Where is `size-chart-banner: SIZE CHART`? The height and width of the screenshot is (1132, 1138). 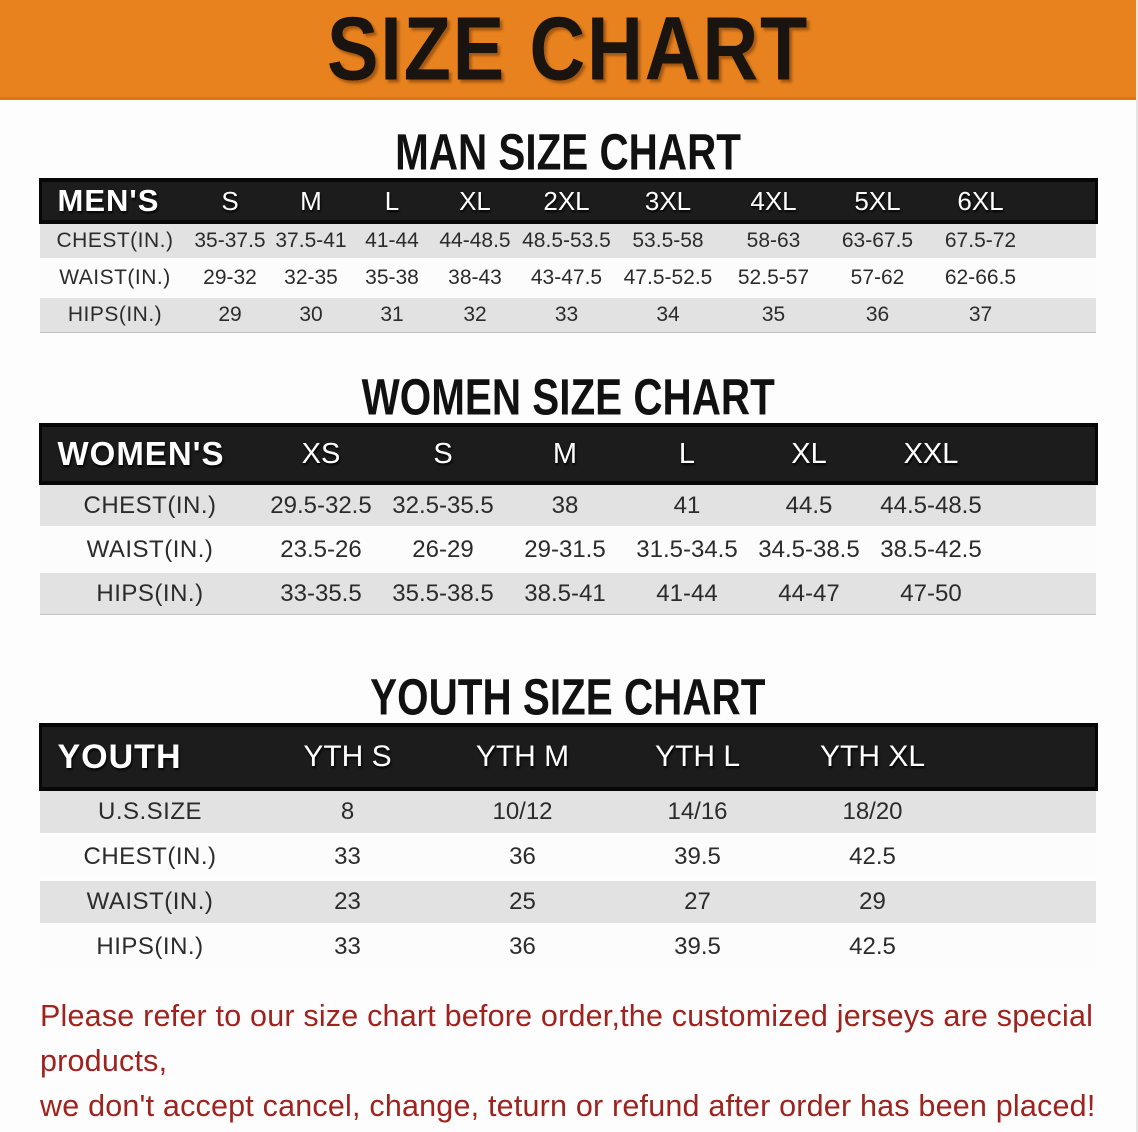 size-chart-banner: SIZE CHART is located at coordinates (568, 50).